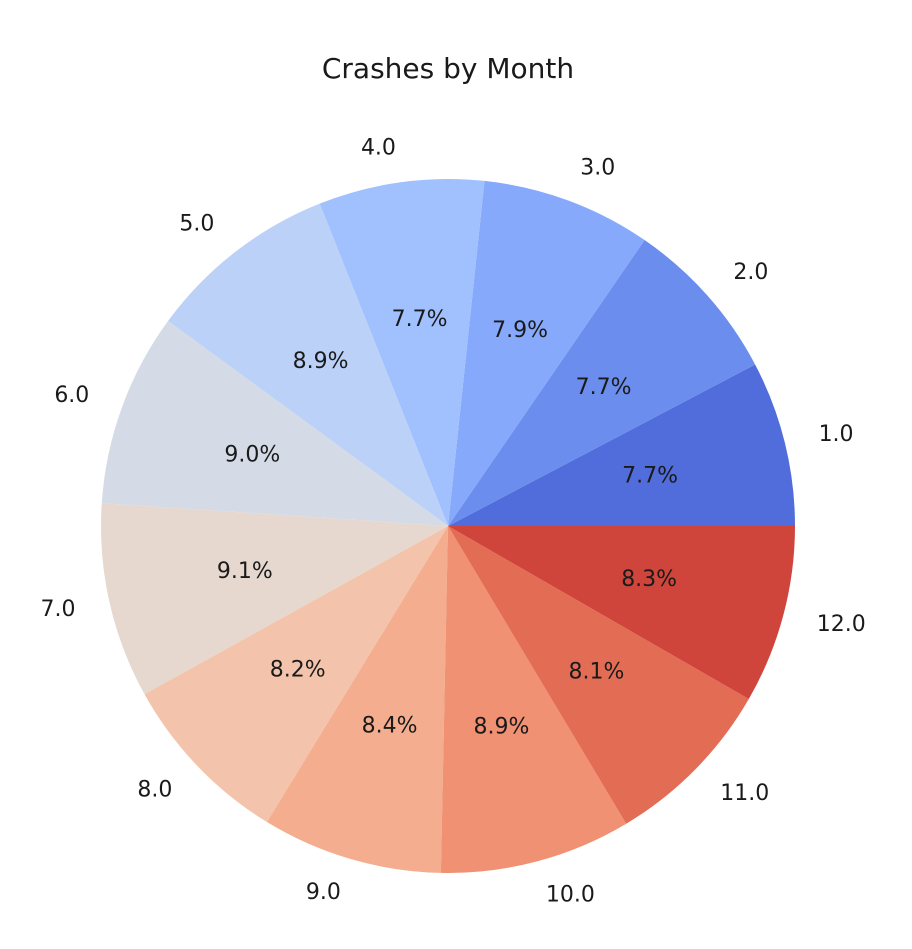  What do you see at coordinates (597, 671) in the screenshot?
I see `slice-percent-label: 8.1%` at bounding box center [597, 671].